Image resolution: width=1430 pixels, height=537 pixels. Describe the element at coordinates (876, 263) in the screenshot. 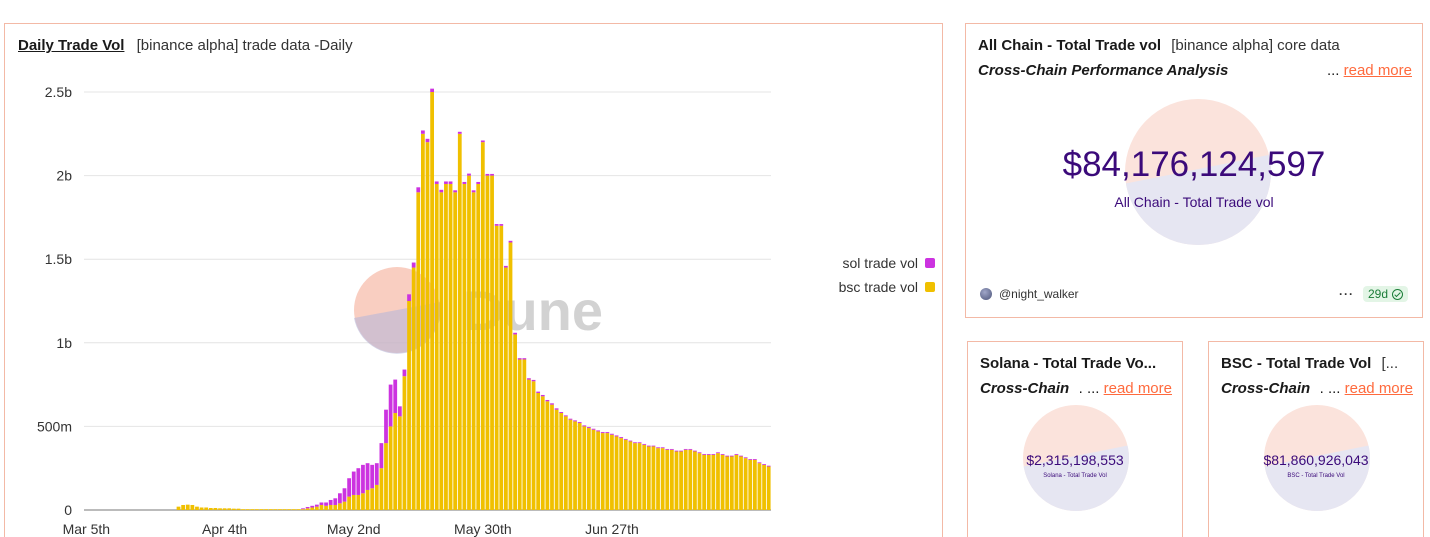

I see `legend-item-sol: sol trade vol` at that location.